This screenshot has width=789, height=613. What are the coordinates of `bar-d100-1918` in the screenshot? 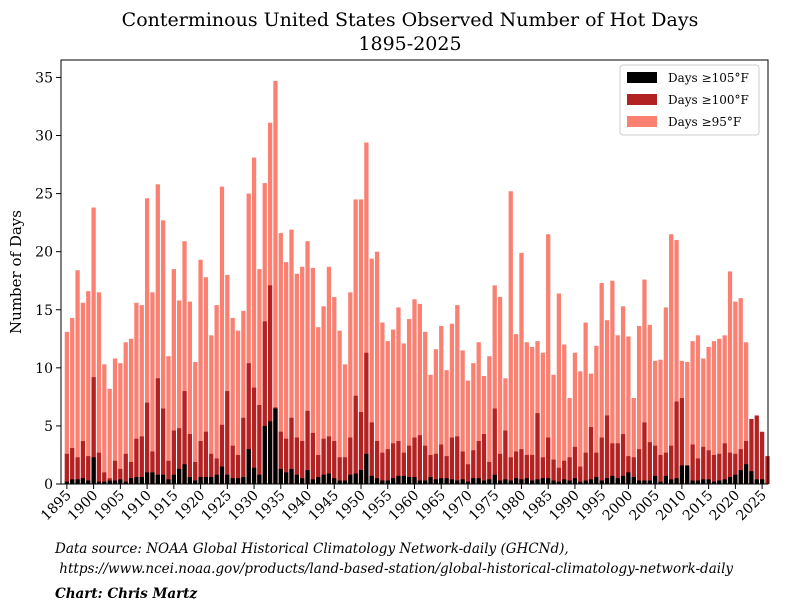 It's located at (190, 459).